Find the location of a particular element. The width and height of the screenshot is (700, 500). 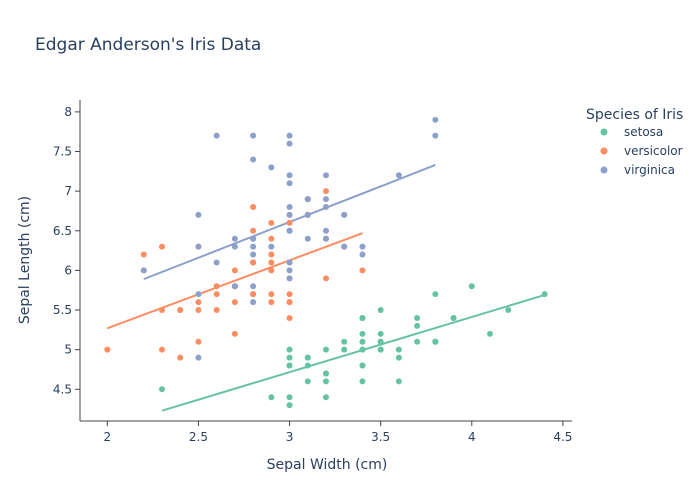

x-axis-title: Sepal Width (cm) is located at coordinates (327, 465).